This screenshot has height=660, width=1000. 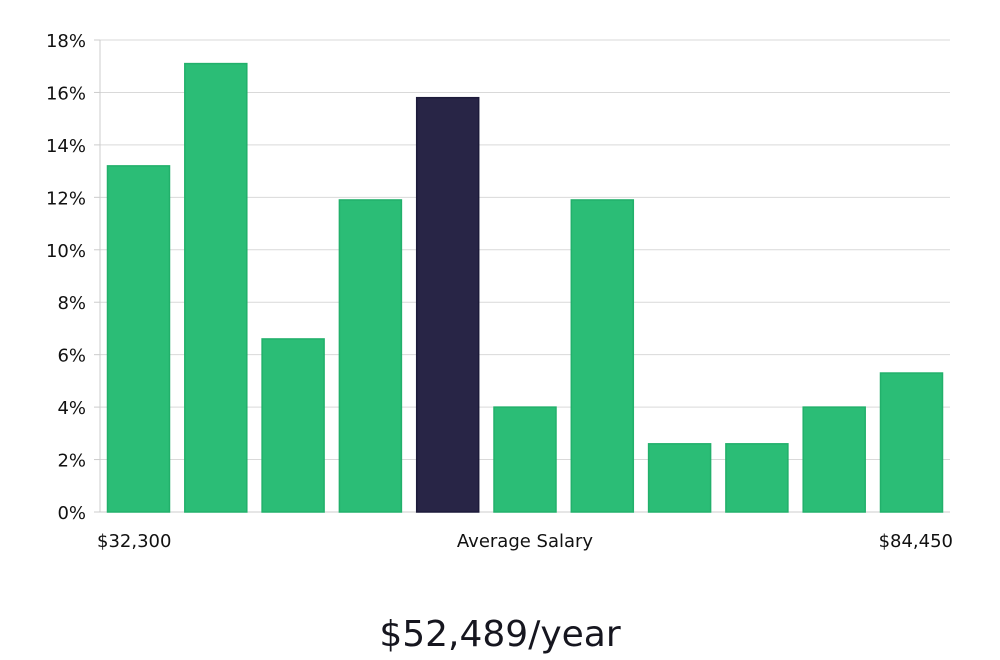 What do you see at coordinates (66, 277) in the screenshot?
I see `y-tick-labels: 0% 2% 4% 6% 8% 10% 12% 14% 16% 18%` at bounding box center [66, 277].